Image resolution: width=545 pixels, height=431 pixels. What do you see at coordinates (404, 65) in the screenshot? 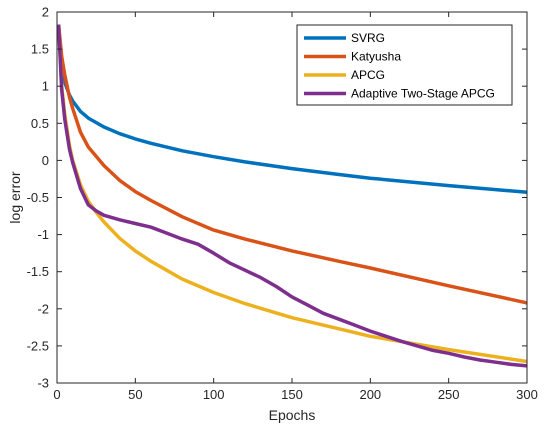
I see `legend: SVRG Katyusha APCG Adaptive Two-Stage APCG` at bounding box center [404, 65].